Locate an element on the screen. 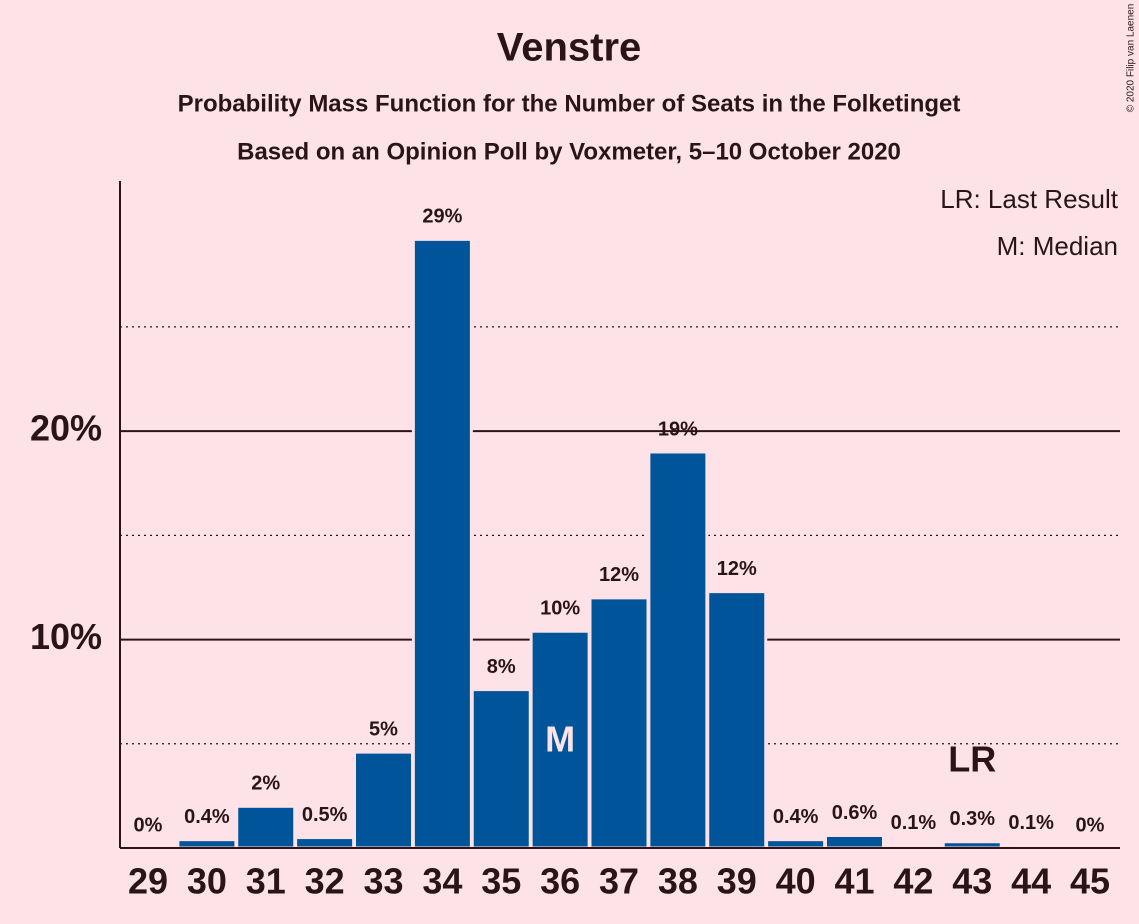  x-tick-label: 30 is located at coordinates (207, 881).